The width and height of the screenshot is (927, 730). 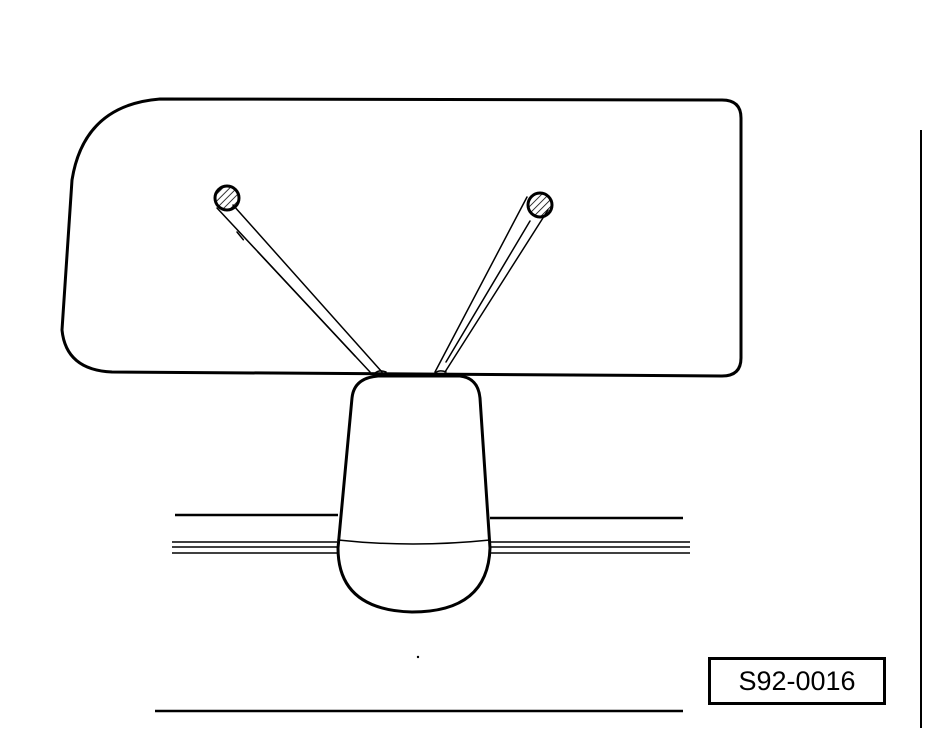 I want to click on figure-code-label: S92-0016, so click(x=797, y=681).